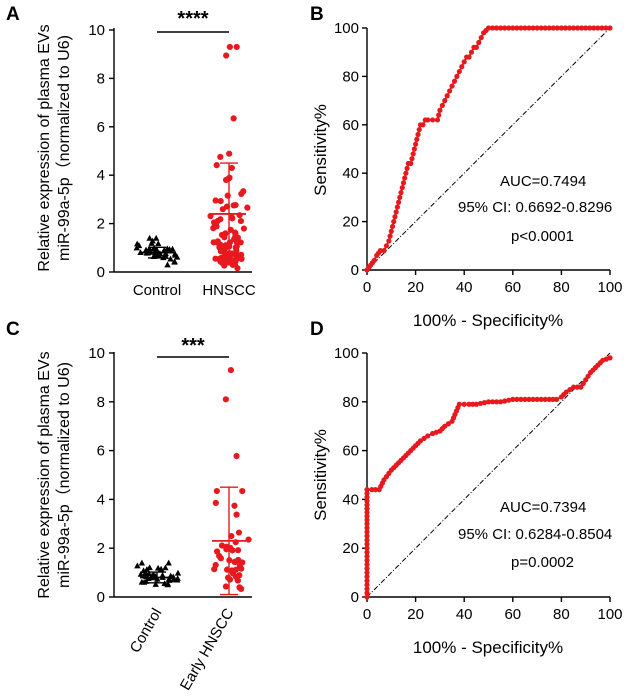 The image size is (639, 697). What do you see at coordinates (350, 125) in the screenshot?
I see `panel-b-ytick-label: 60` at bounding box center [350, 125].